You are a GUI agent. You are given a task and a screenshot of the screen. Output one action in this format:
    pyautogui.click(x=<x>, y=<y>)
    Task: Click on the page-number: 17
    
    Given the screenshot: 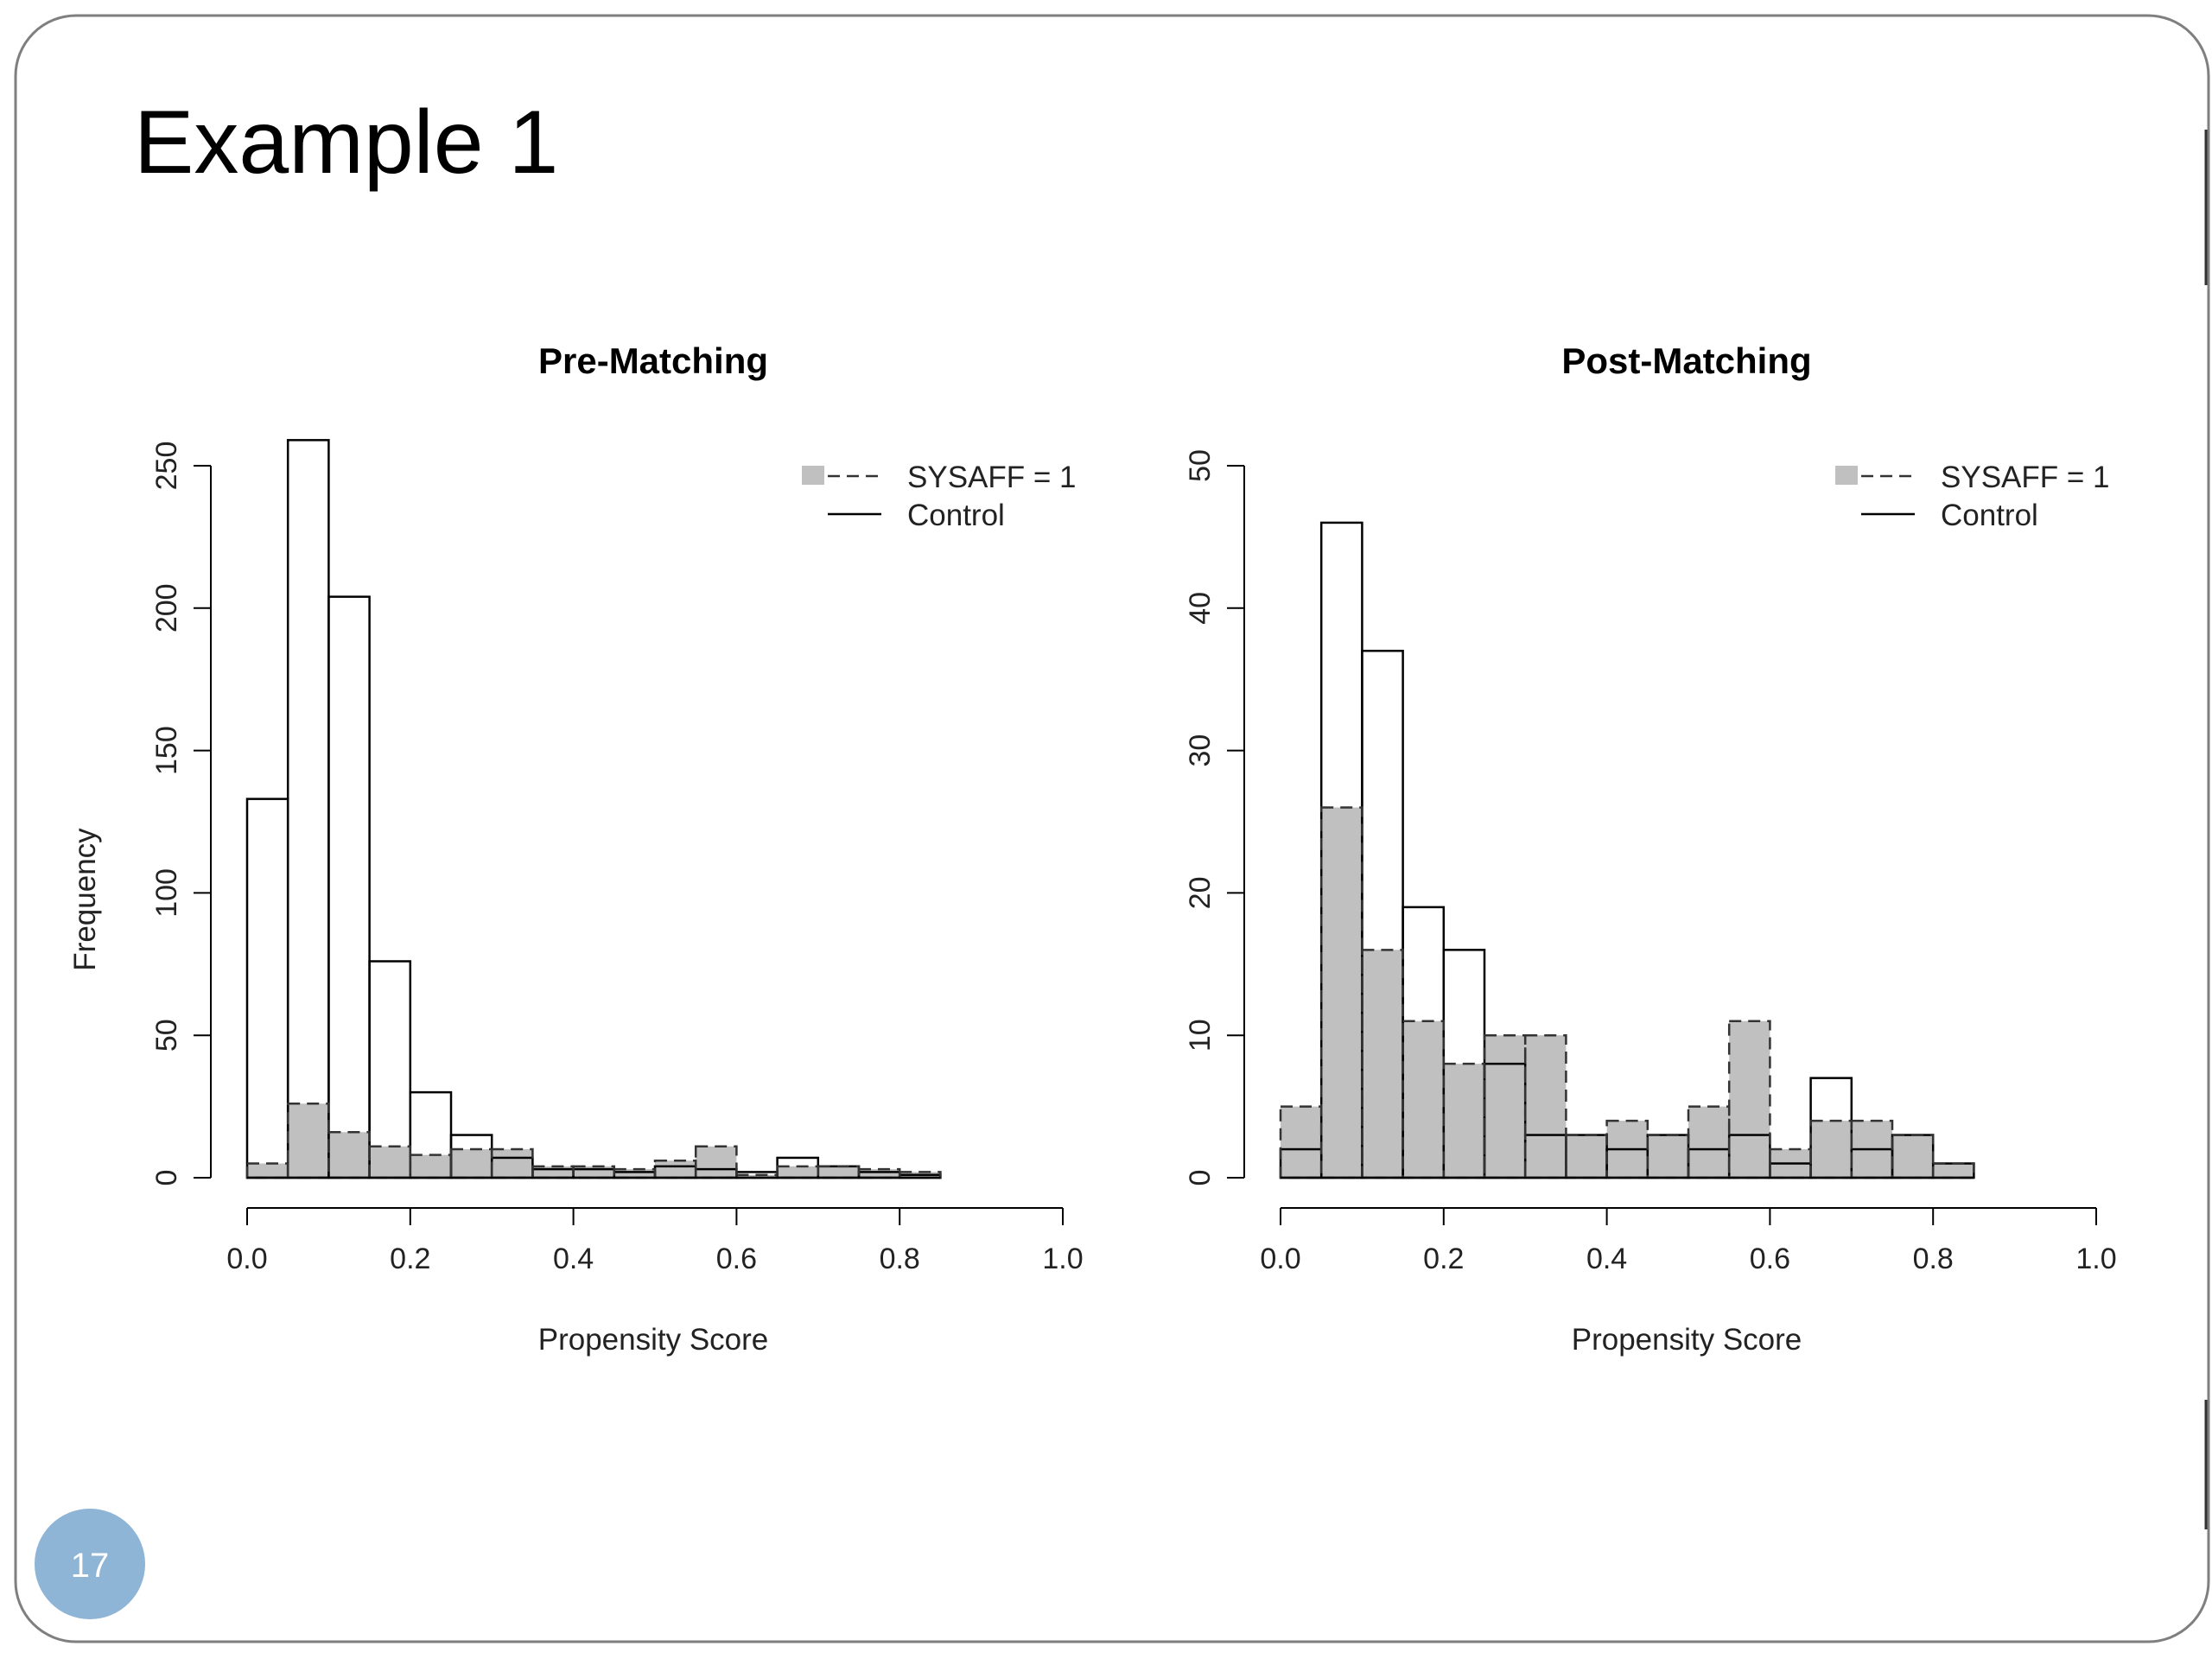 What is the action you would take?
    pyautogui.click(x=90, y=1566)
    